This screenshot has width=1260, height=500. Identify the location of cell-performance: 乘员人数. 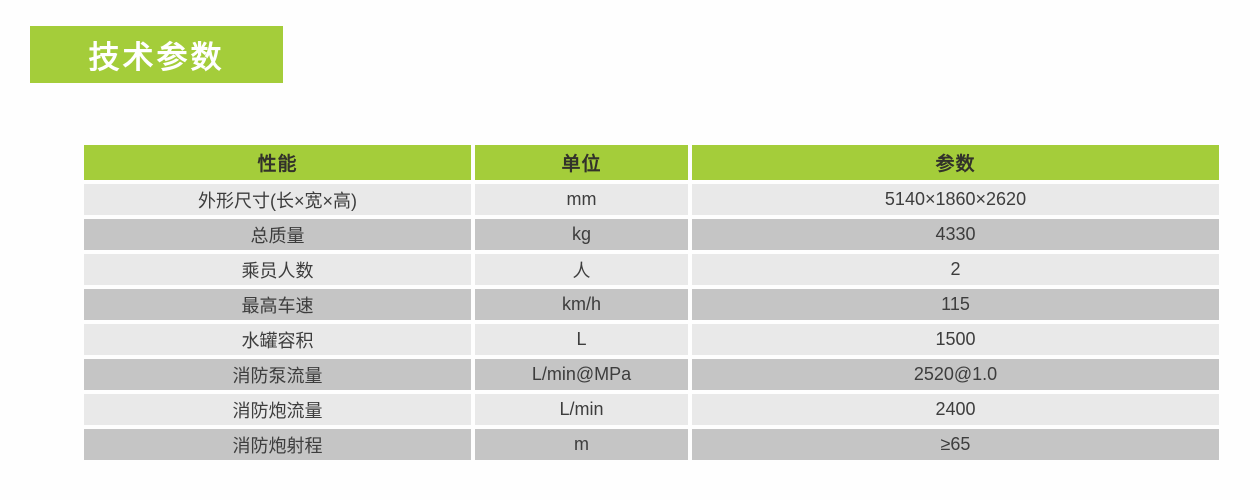
(277, 269).